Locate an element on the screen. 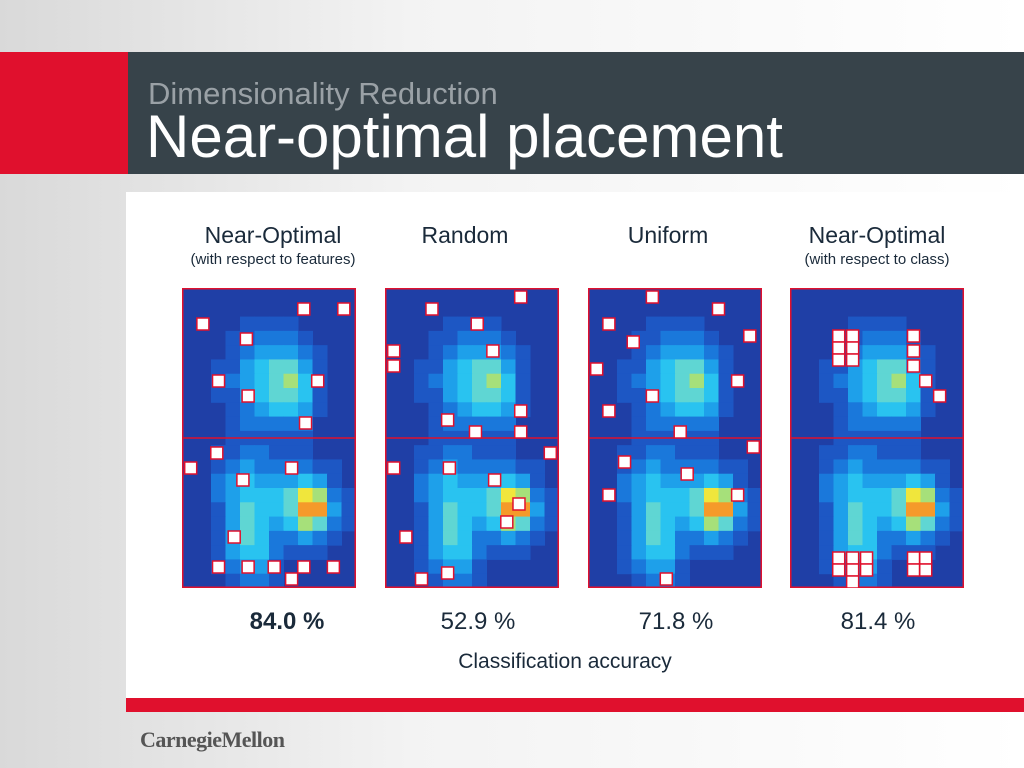  heatmap-border is located at coordinates (877, 438).